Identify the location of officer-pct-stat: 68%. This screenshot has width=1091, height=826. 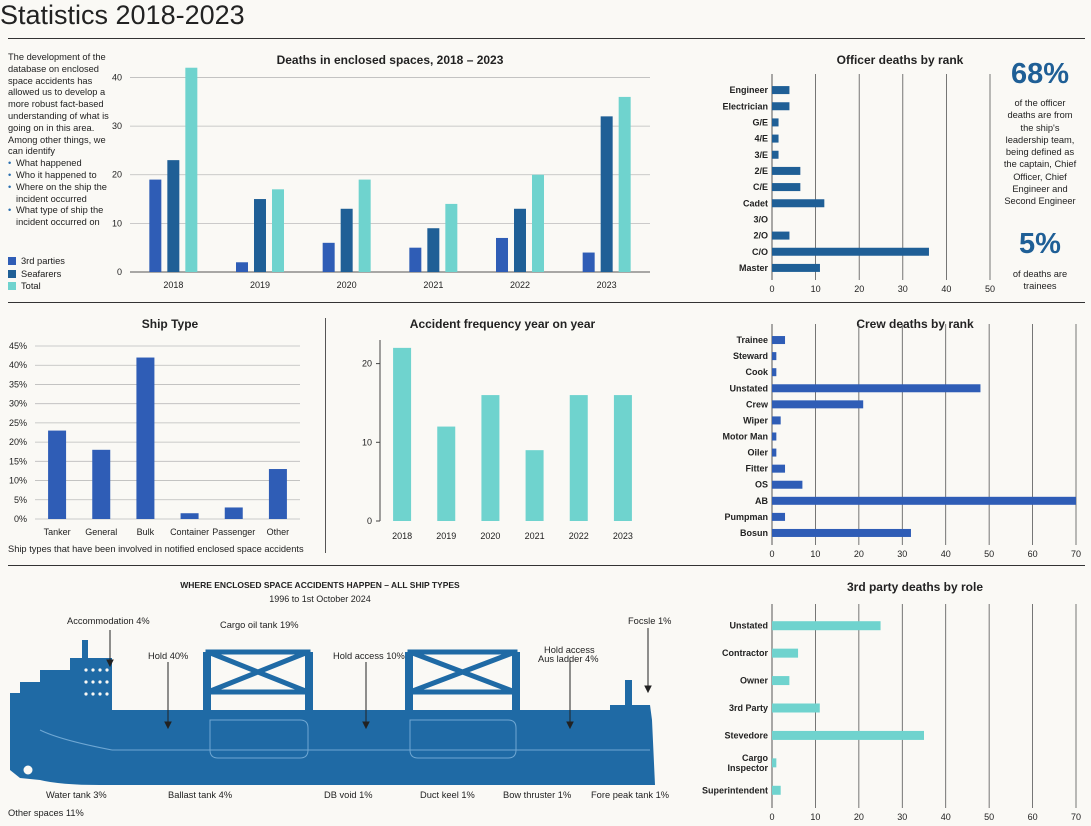
(1040, 74).